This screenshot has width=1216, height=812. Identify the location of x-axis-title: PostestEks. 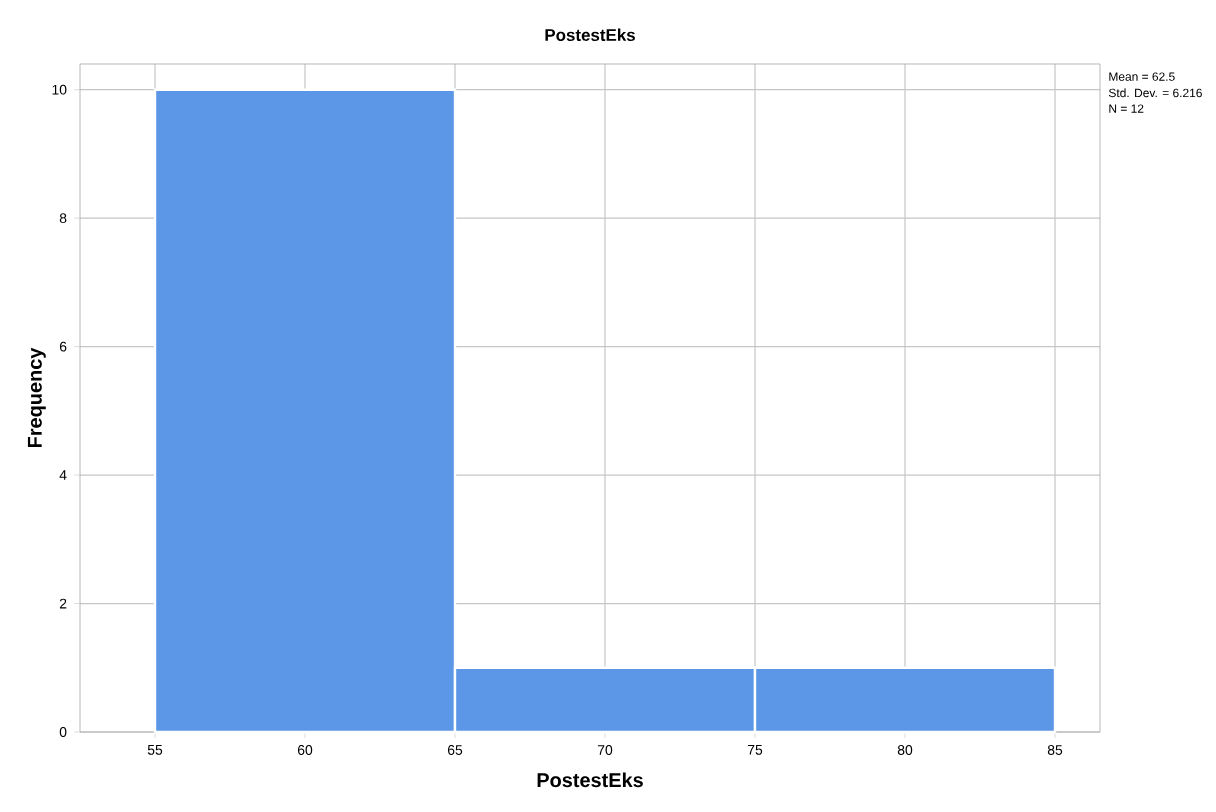
(590, 780).